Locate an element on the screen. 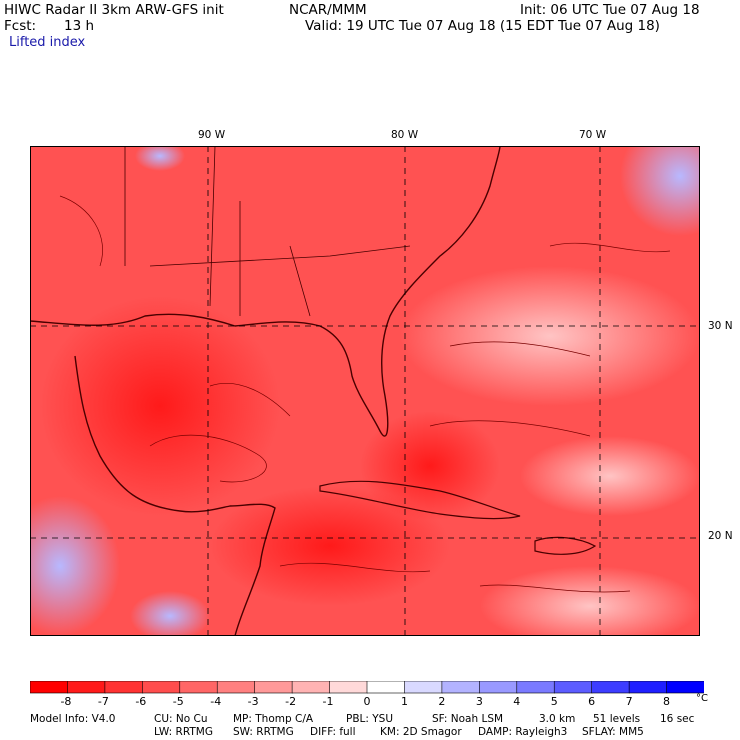 Image resolution: width=740 pixels, height=740 pixels. footer-diff: DIFF: full is located at coordinates (333, 732).